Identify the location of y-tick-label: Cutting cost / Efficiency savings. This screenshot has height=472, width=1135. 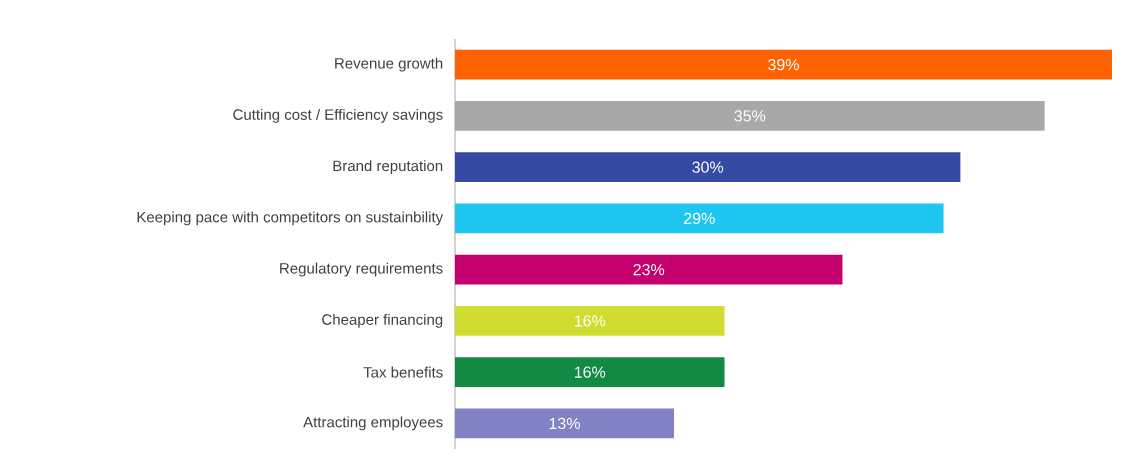
(338, 115).